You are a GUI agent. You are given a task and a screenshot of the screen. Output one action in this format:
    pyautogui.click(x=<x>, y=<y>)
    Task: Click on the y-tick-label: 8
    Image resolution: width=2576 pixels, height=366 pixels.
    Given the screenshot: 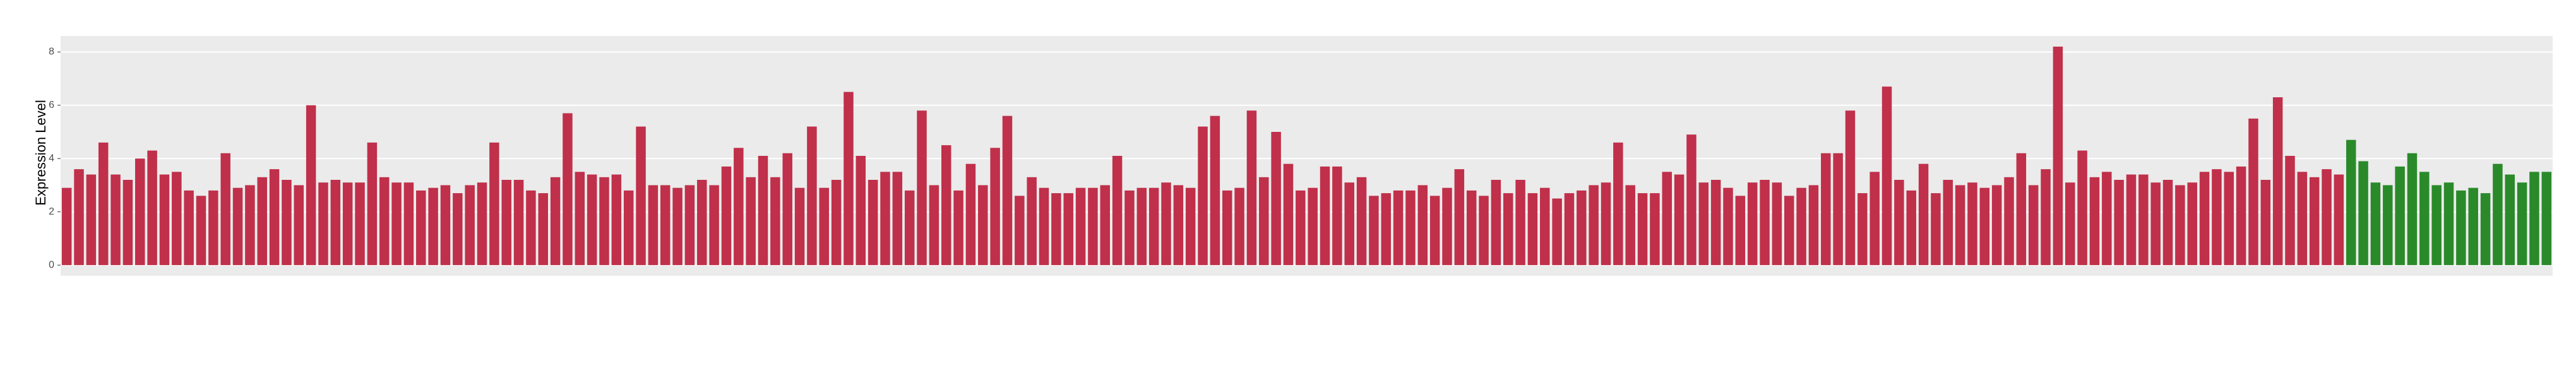 What is the action you would take?
    pyautogui.click(x=51, y=52)
    